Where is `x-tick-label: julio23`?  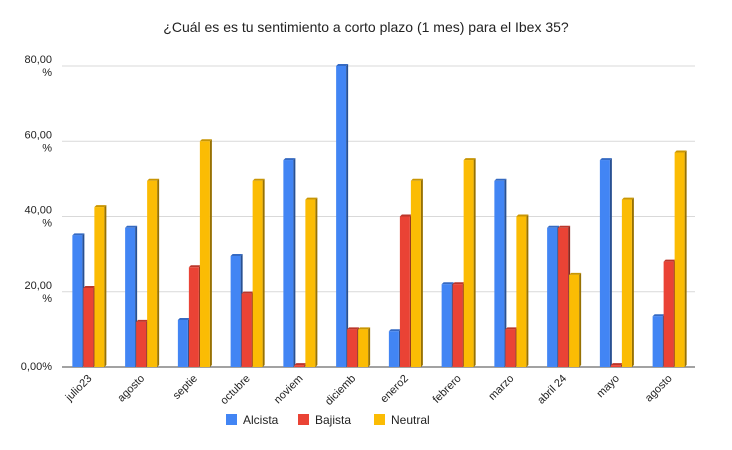
x-tick-label: julio23 is located at coordinates (79, 389).